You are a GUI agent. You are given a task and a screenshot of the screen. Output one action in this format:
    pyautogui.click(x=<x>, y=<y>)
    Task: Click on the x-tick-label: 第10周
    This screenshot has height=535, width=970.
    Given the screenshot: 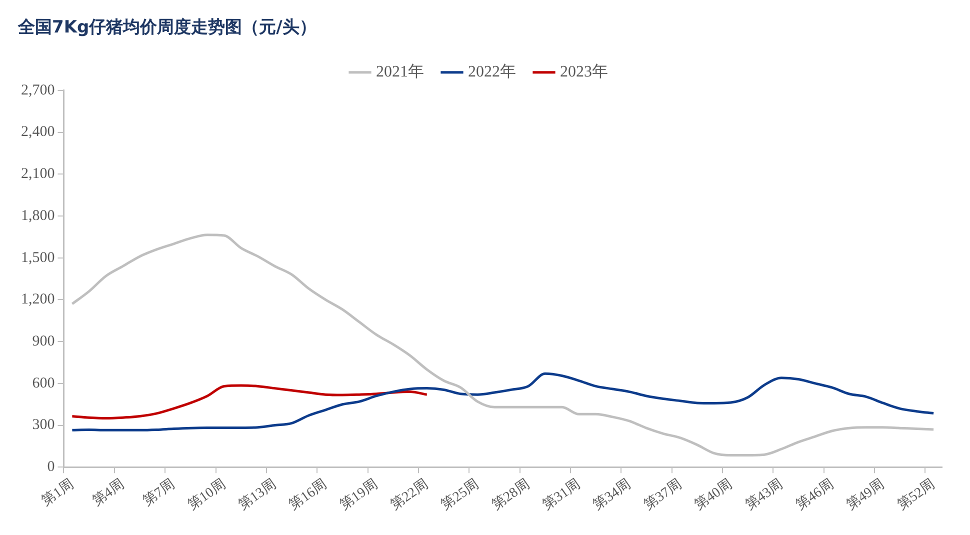 What is the action you would take?
    pyautogui.click(x=207, y=495)
    